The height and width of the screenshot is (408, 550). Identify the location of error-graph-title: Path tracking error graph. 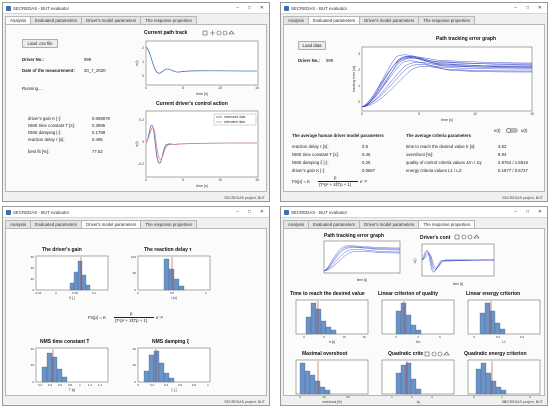
(466, 39).